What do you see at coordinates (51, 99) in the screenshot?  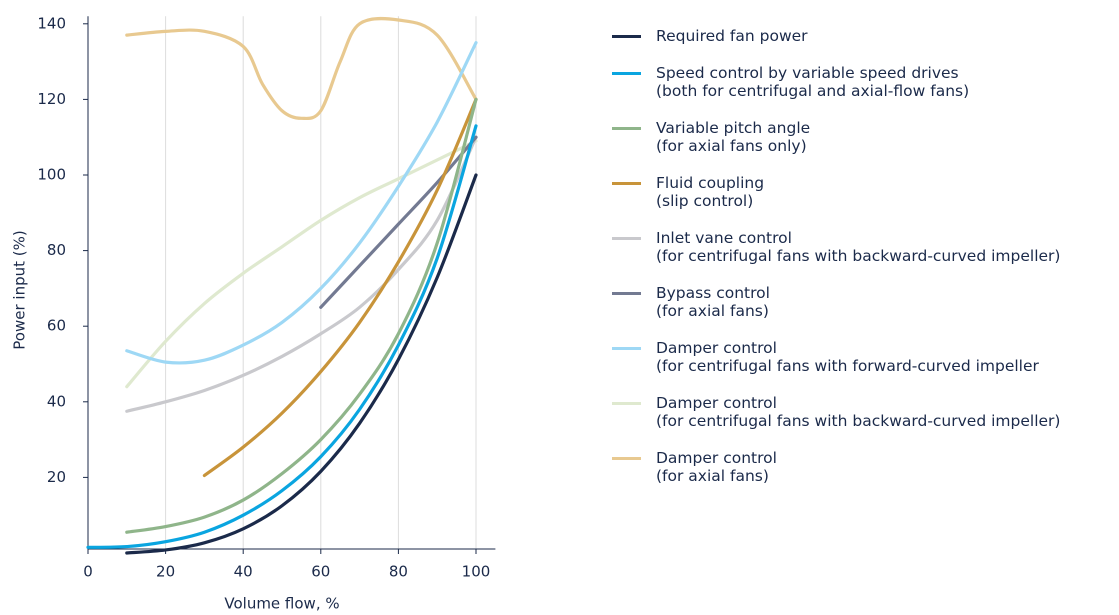 I see `y-tick-label: 120` at bounding box center [51, 99].